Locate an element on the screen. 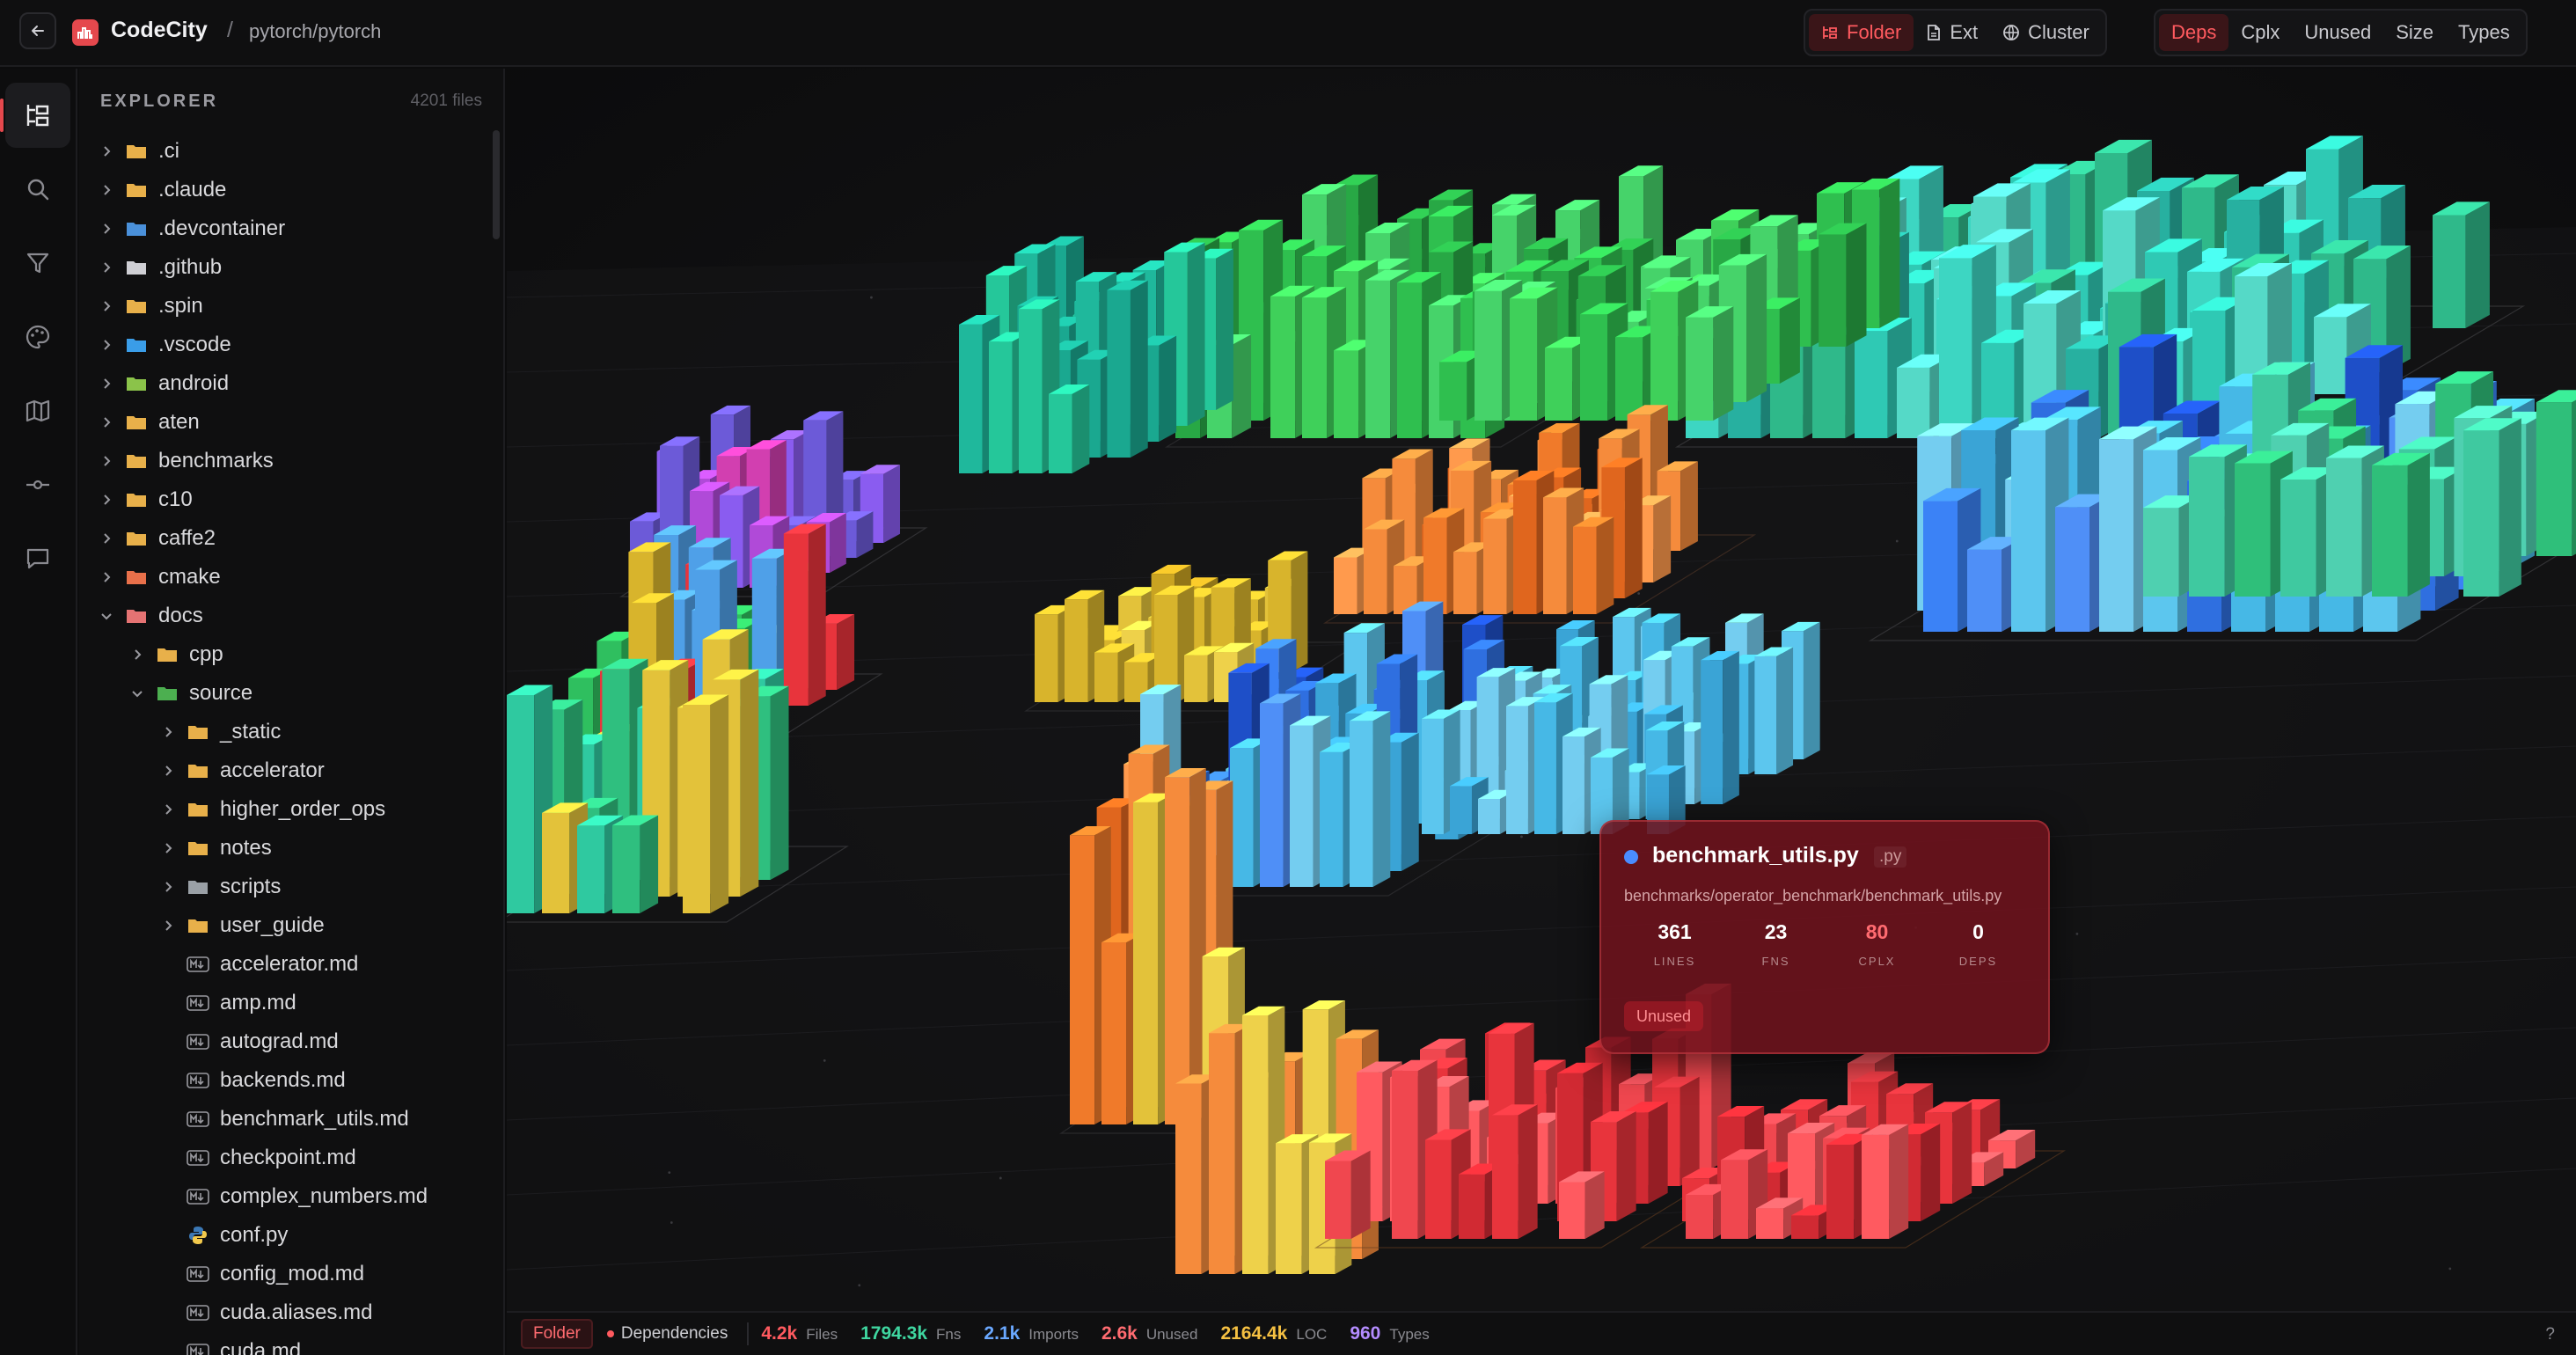  color-mode-dot is located at coordinates (610, 1333).